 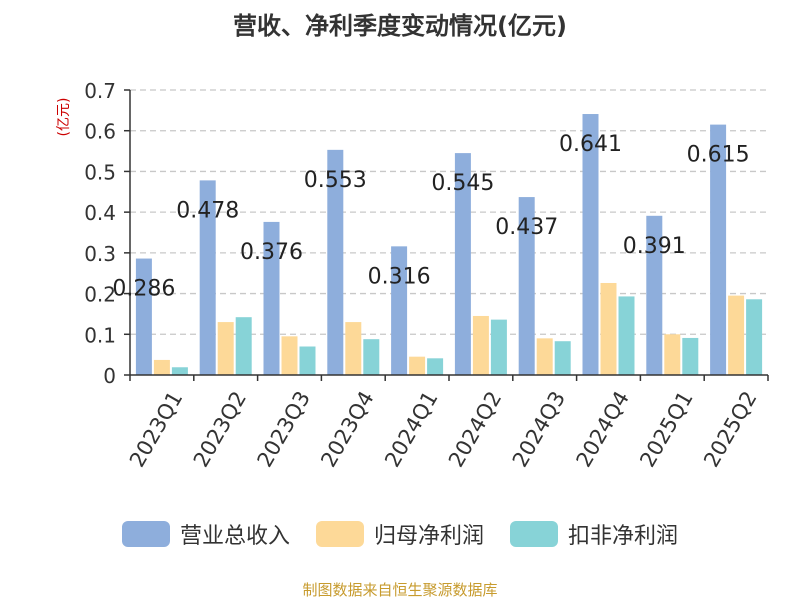 I want to click on data-label: 0.286, so click(x=143, y=289).